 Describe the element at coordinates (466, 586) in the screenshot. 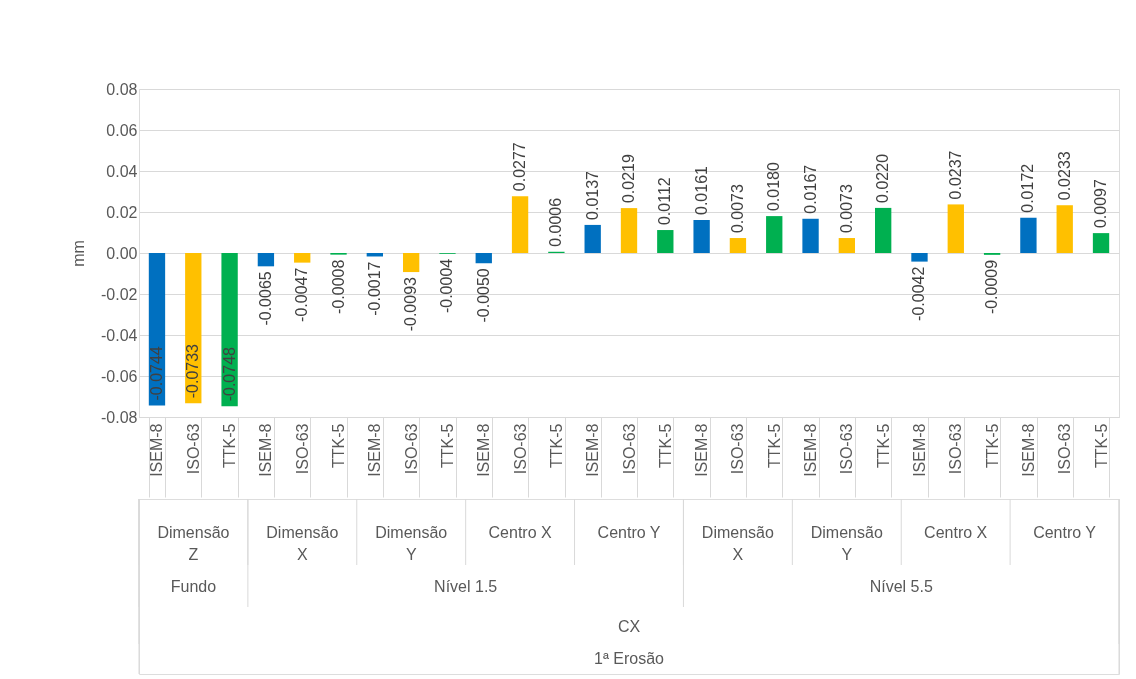

I see `text: Nível 1.5` at that location.